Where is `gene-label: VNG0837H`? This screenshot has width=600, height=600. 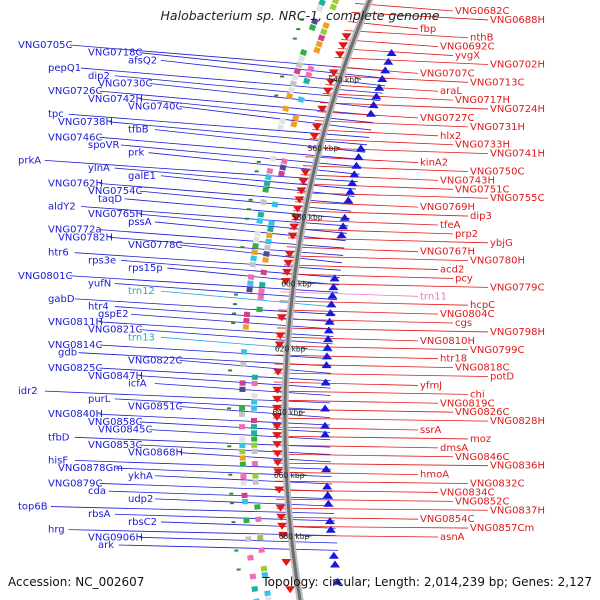 gene-label: VNG0837H is located at coordinates (517, 510).